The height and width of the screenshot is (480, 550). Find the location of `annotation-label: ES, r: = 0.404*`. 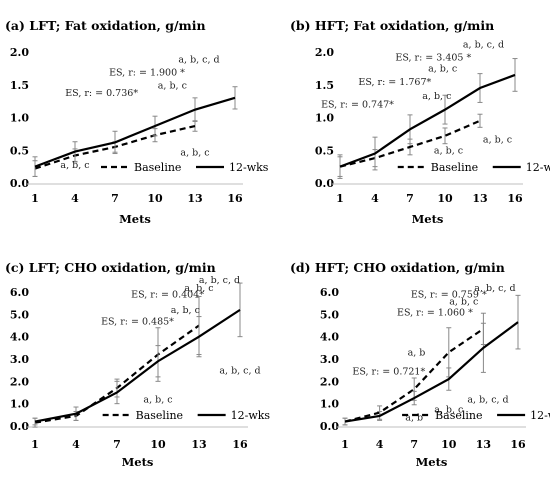

annotation-label: ES, r: = 0.404* is located at coordinates (167, 295).